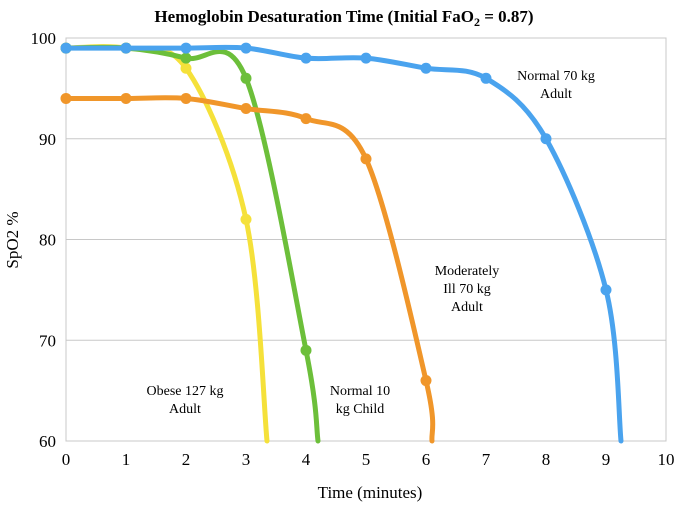 This screenshot has height=505, width=688. I want to click on x-tick-label: 0, so click(66, 459).